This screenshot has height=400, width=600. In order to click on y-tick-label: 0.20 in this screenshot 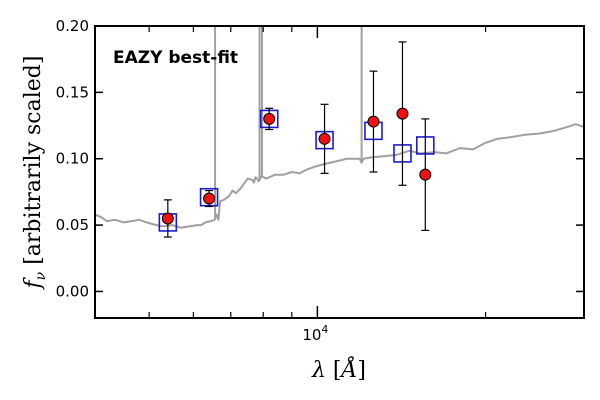, I will do `click(72, 26)`.